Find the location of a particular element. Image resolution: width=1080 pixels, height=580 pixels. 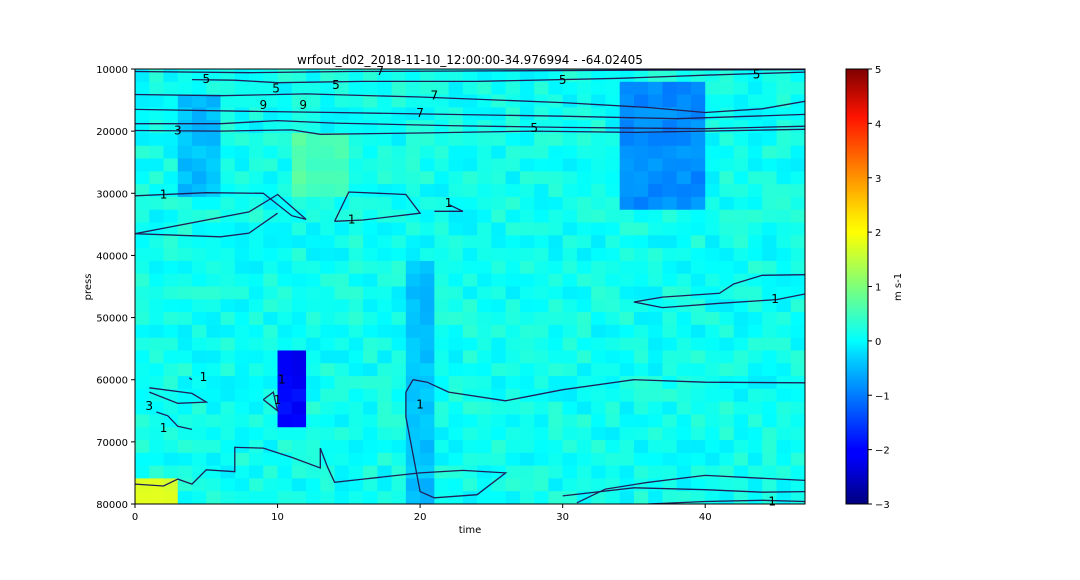

colorbar-label: m s-1 is located at coordinates (898, 287).